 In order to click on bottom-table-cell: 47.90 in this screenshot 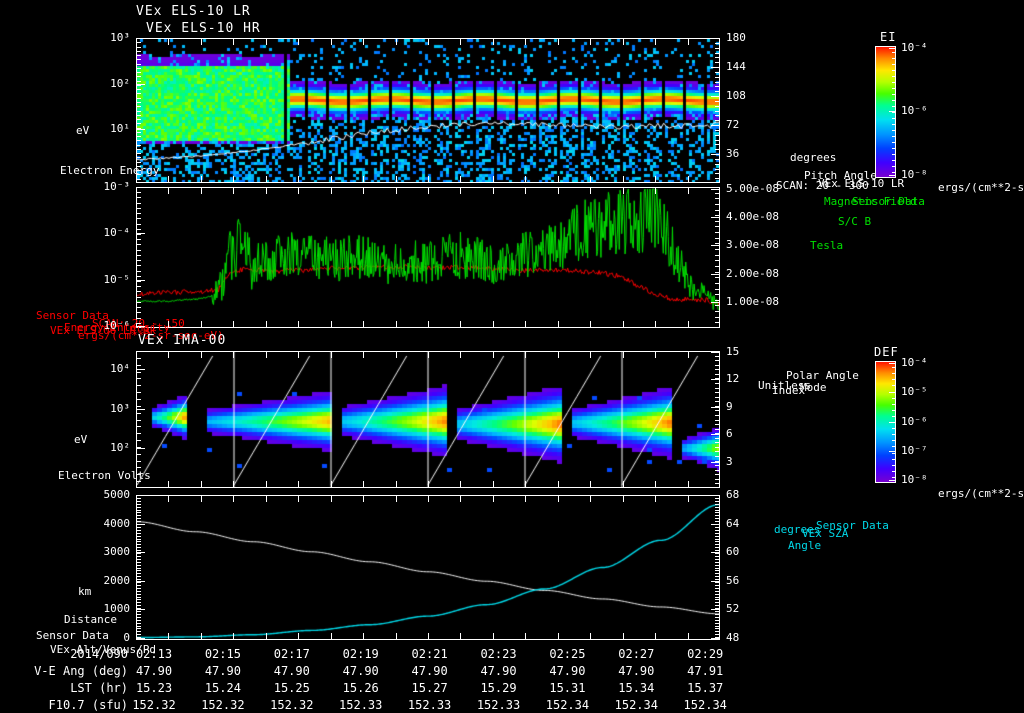, I will do `click(222, 671)`.